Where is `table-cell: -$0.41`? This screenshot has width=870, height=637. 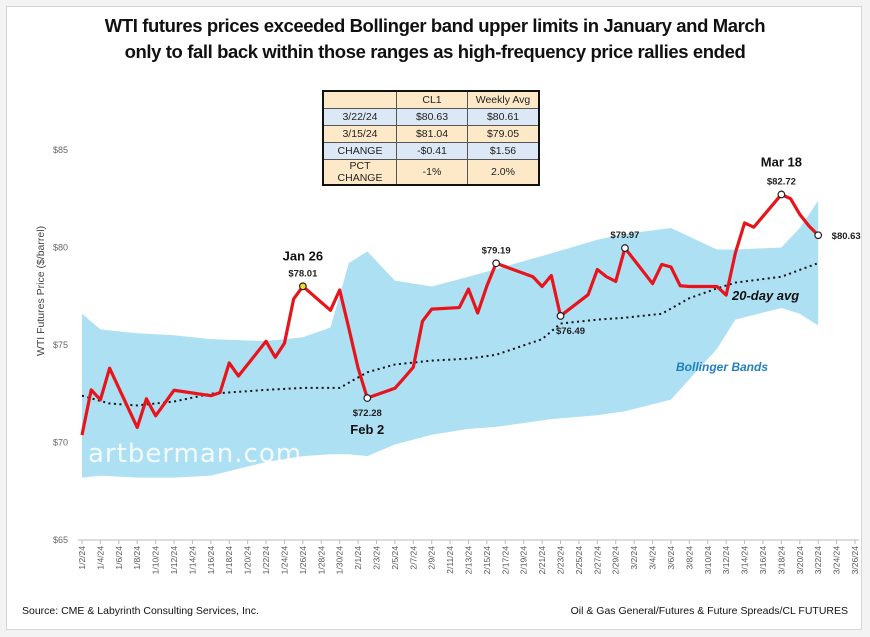 table-cell: -$0.41 is located at coordinates (432, 151).